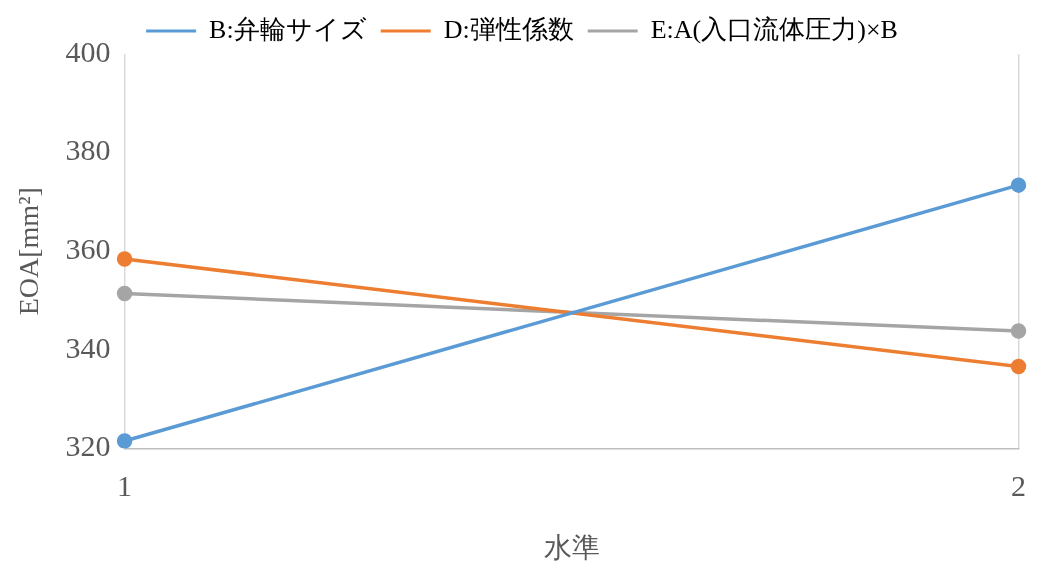  Describe the element at coordinates (1018, 486) in the screenshot. I see `x-tick-label: 2` at that location.